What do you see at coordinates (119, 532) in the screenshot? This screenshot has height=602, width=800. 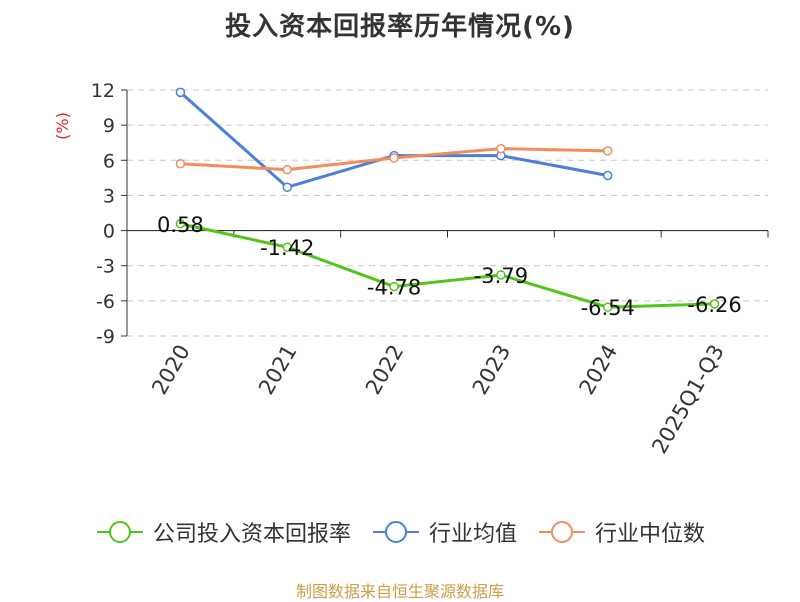 I see `legend-swatch-green-icon` at bounding box center [119, 532].